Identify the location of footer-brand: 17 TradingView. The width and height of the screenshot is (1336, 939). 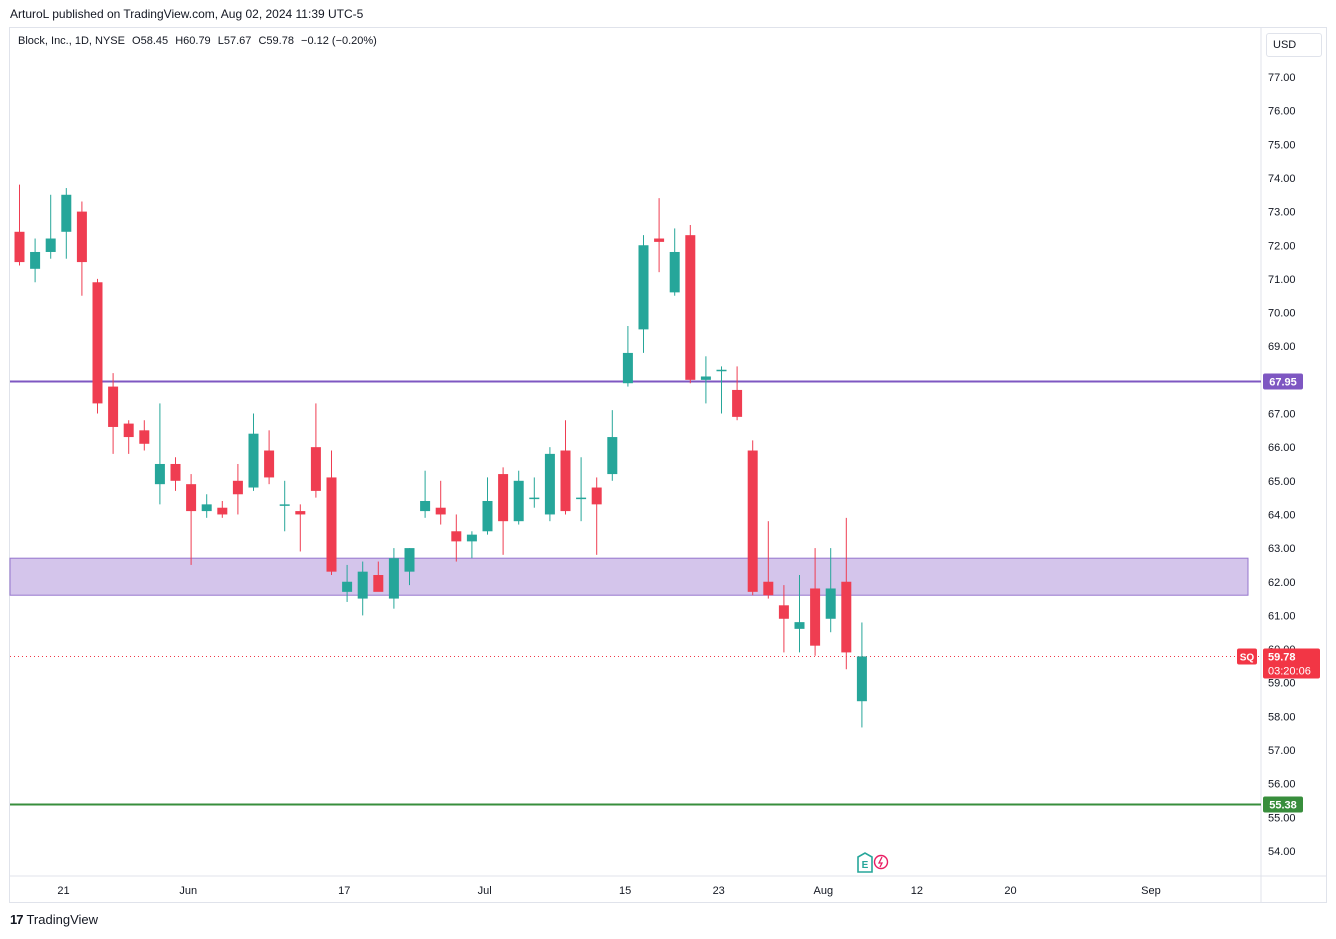
(54, 919).